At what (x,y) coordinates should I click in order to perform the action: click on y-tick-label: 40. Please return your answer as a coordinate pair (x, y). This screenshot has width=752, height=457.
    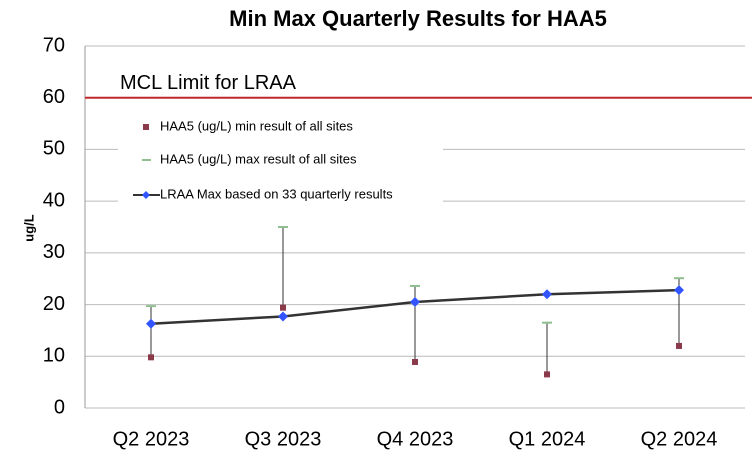
    Looking at the image, I should click on (54, 200).